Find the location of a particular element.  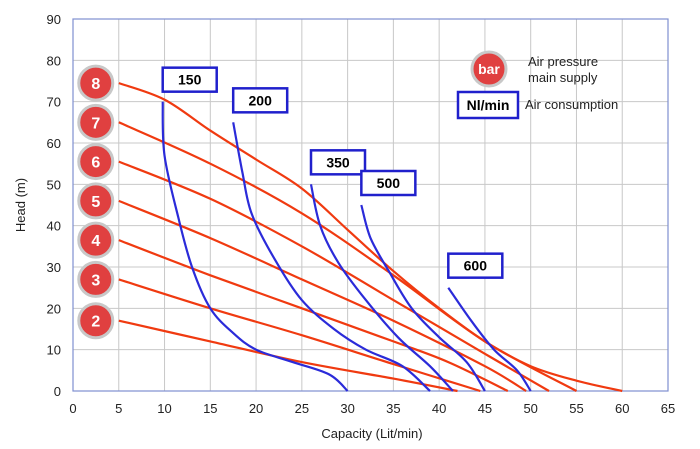

flow-box-label: 350 is located at coordinates (338, 162).